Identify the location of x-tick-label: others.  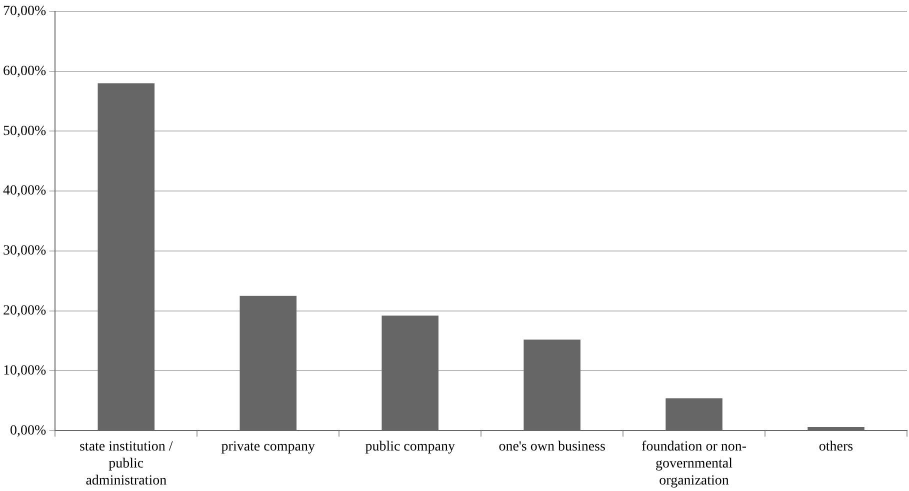
(836, 447).